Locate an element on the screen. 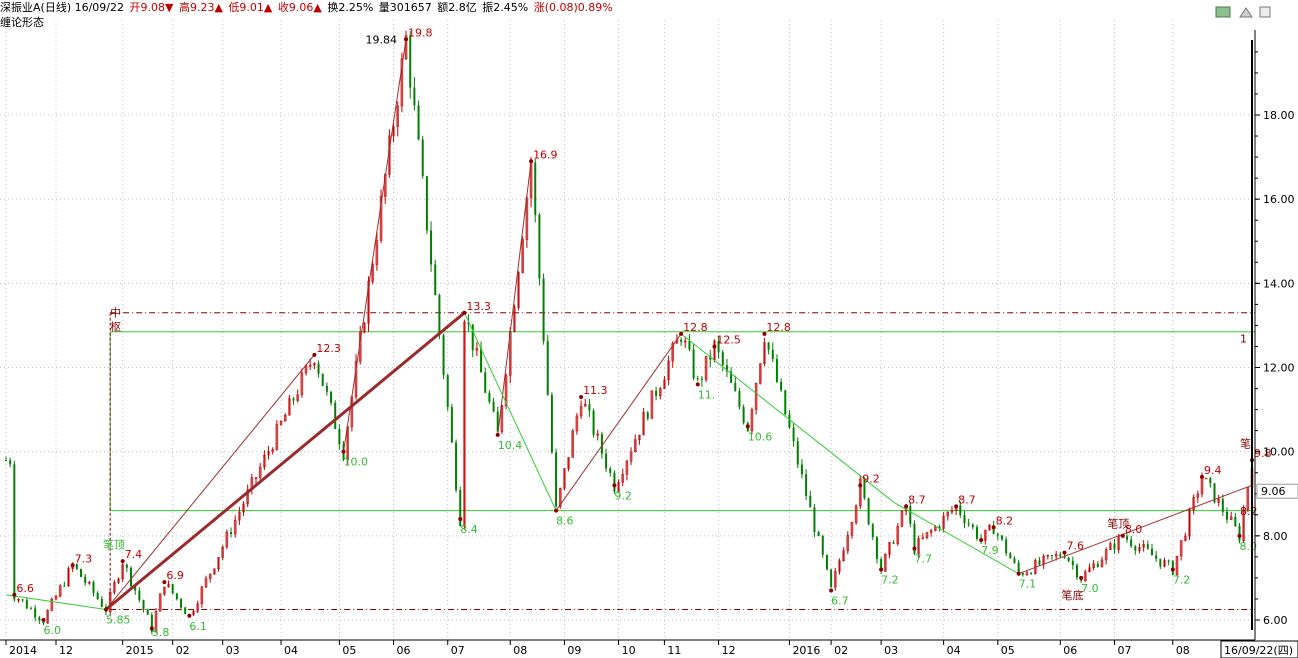 Image resolution: width=1298 pixels, height=658 pixels. low-label: 7.7 is located at coordinates (923, 558).